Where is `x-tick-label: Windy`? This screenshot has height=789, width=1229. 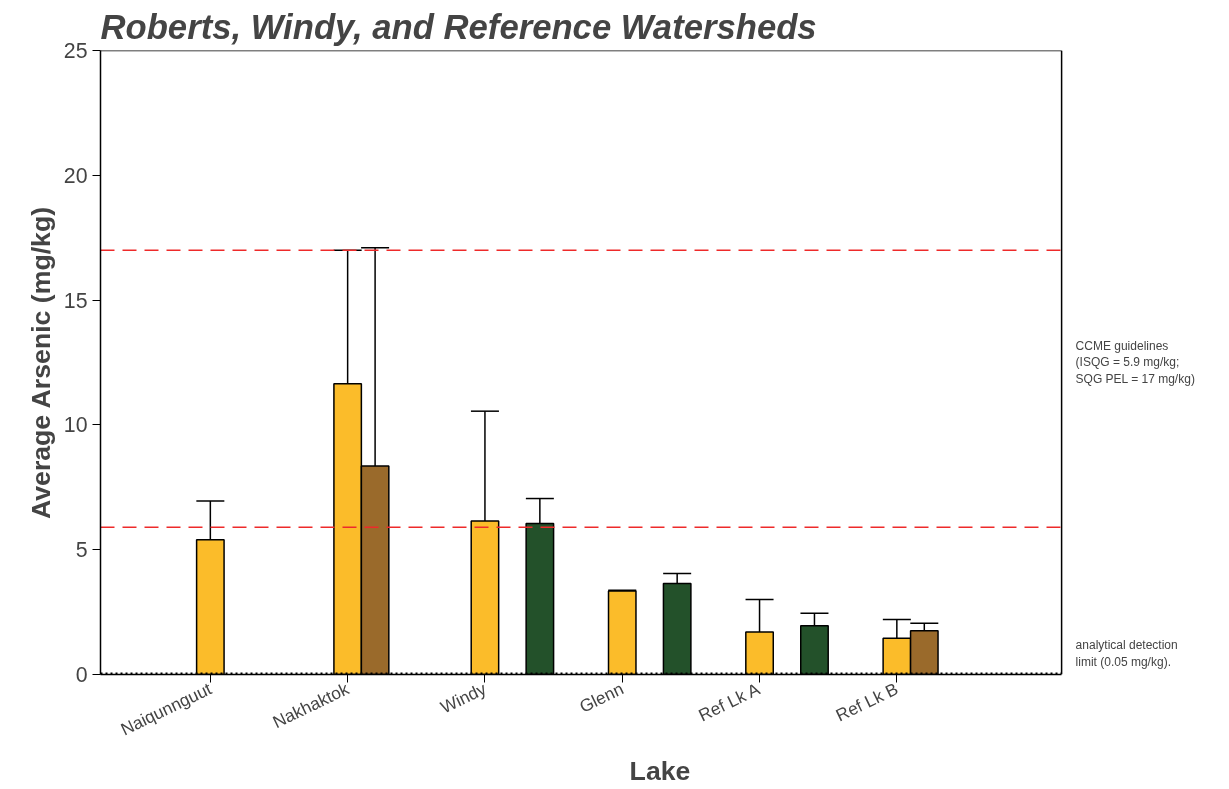 x-tick-label: Windy is located at coordinates (463, 698).